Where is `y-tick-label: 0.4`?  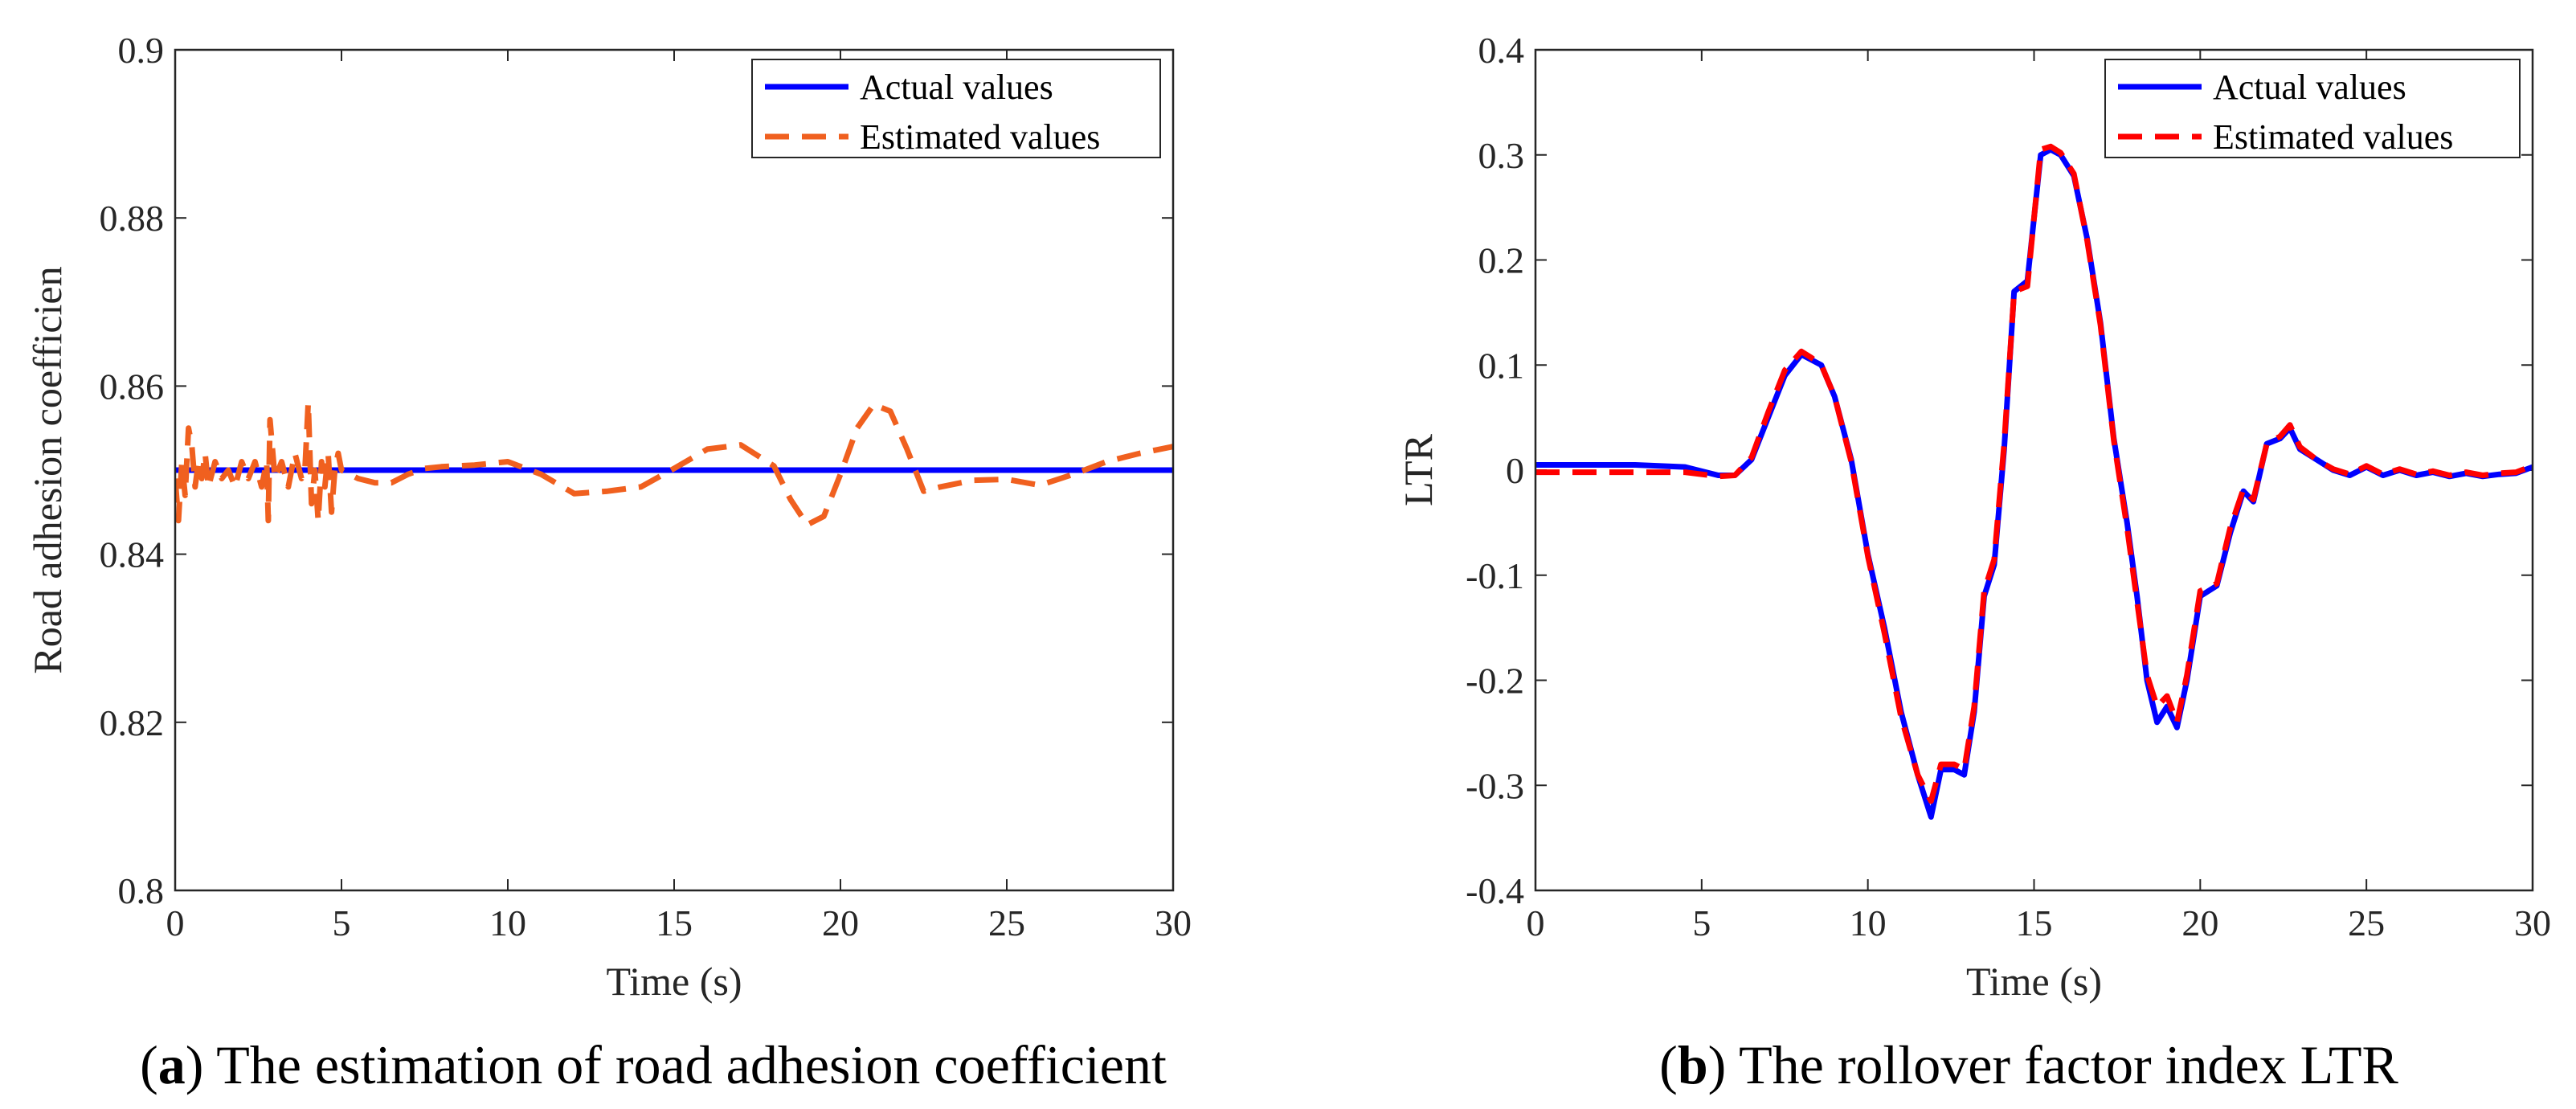 y-tick-label: 0.4 is located at coordinates (1501, 50).